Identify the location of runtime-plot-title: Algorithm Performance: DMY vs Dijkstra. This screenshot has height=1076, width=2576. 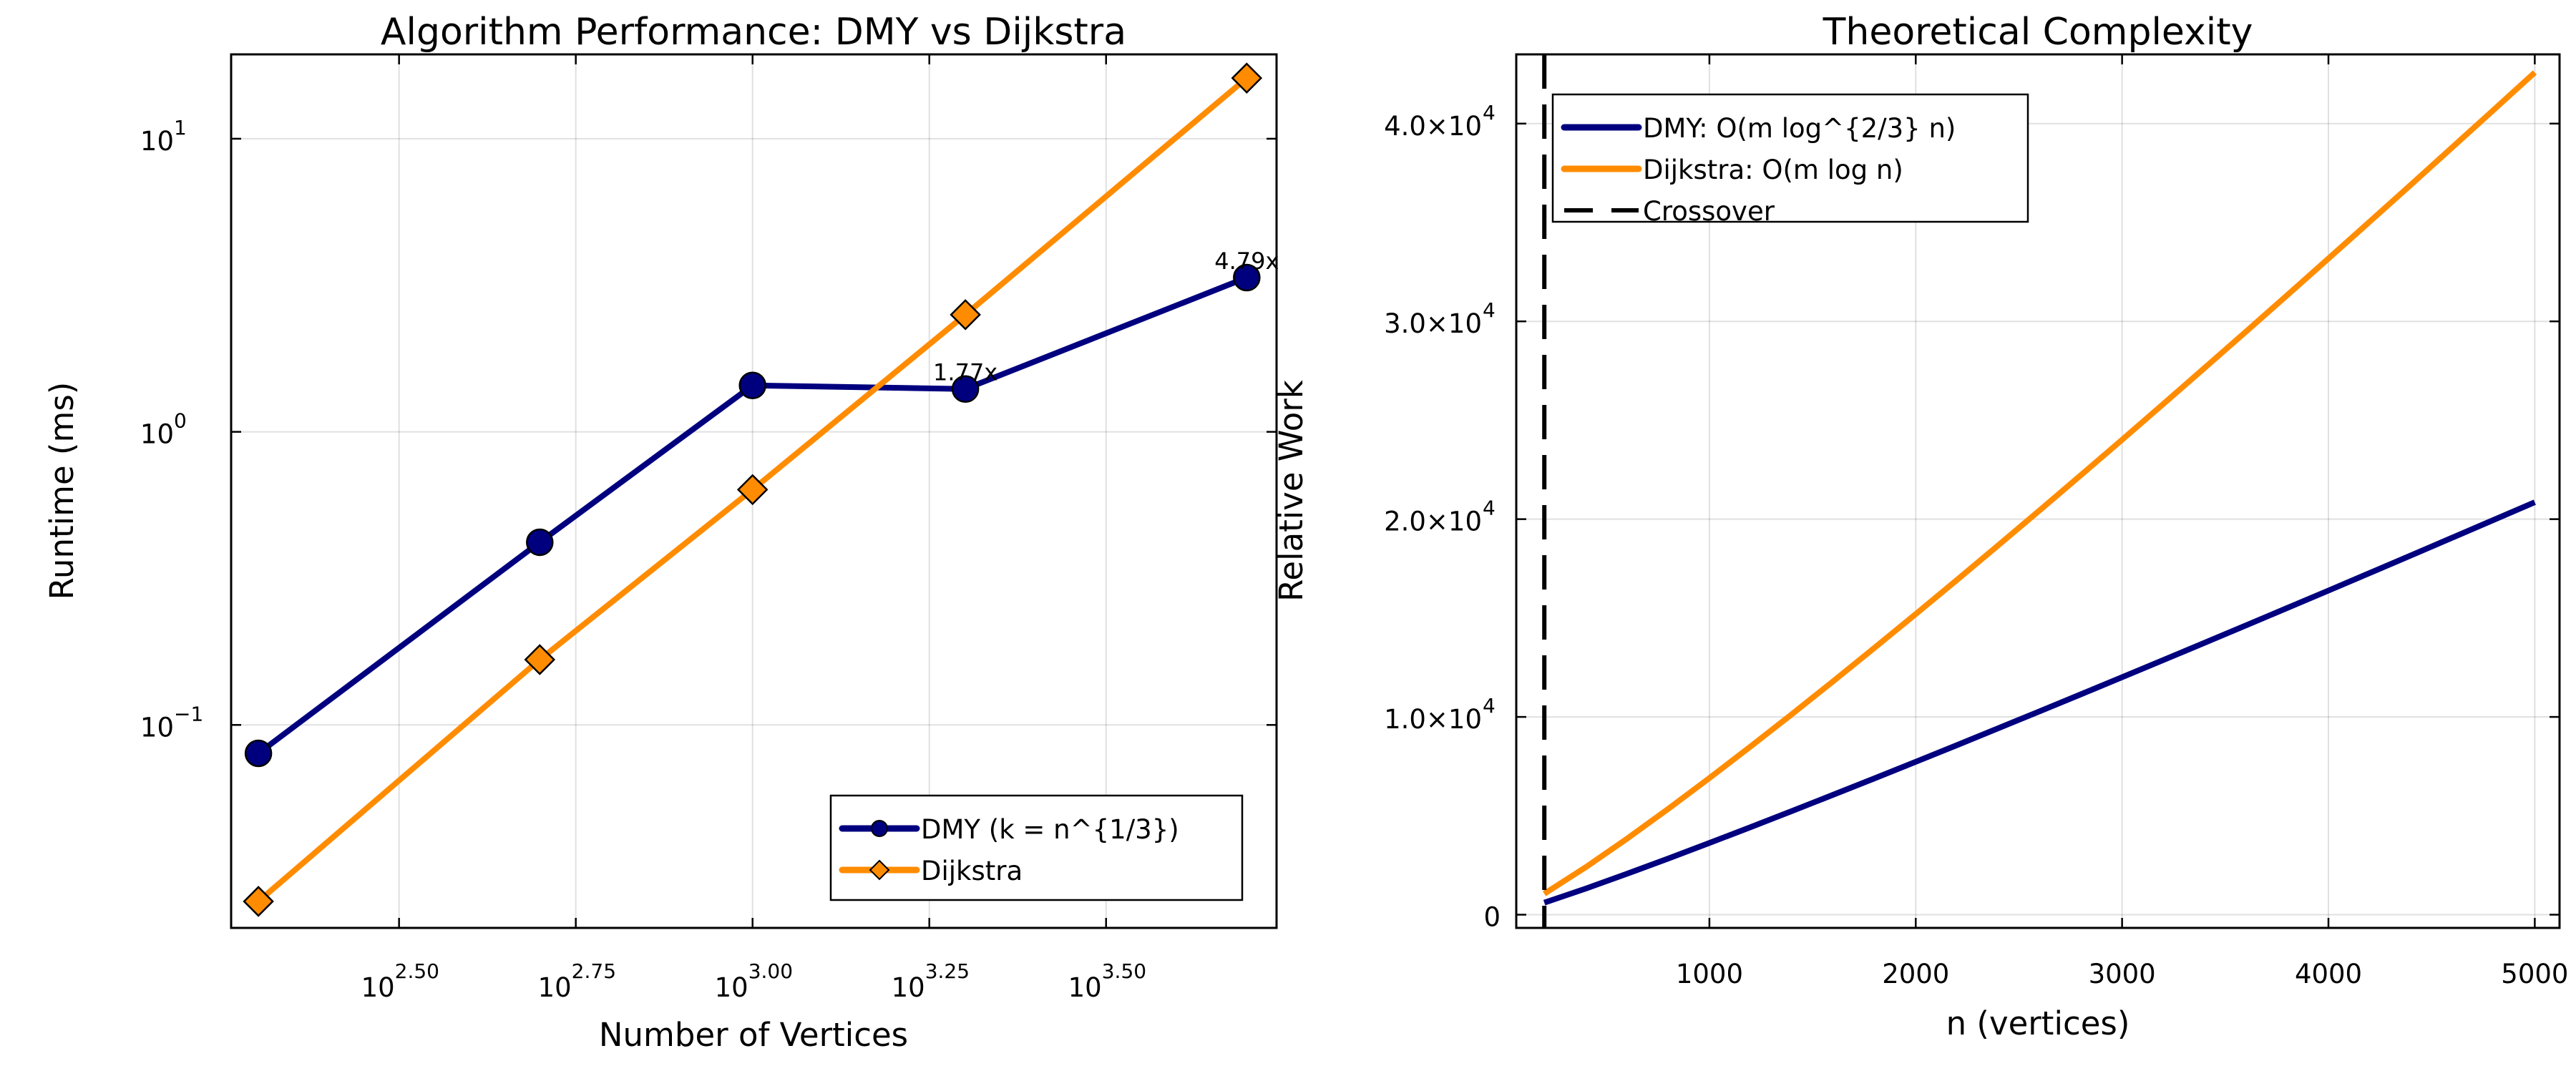
(753, 33).